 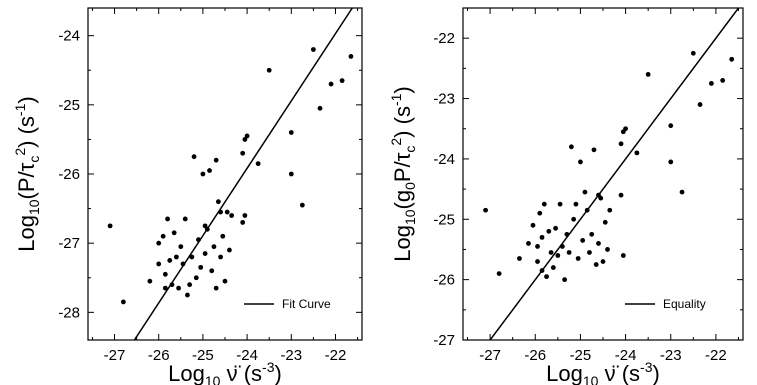 What do you see at coordinates (490, 355) in the screenshot?
I see `x-tick-label: -27` at bounding box center [490, 355].